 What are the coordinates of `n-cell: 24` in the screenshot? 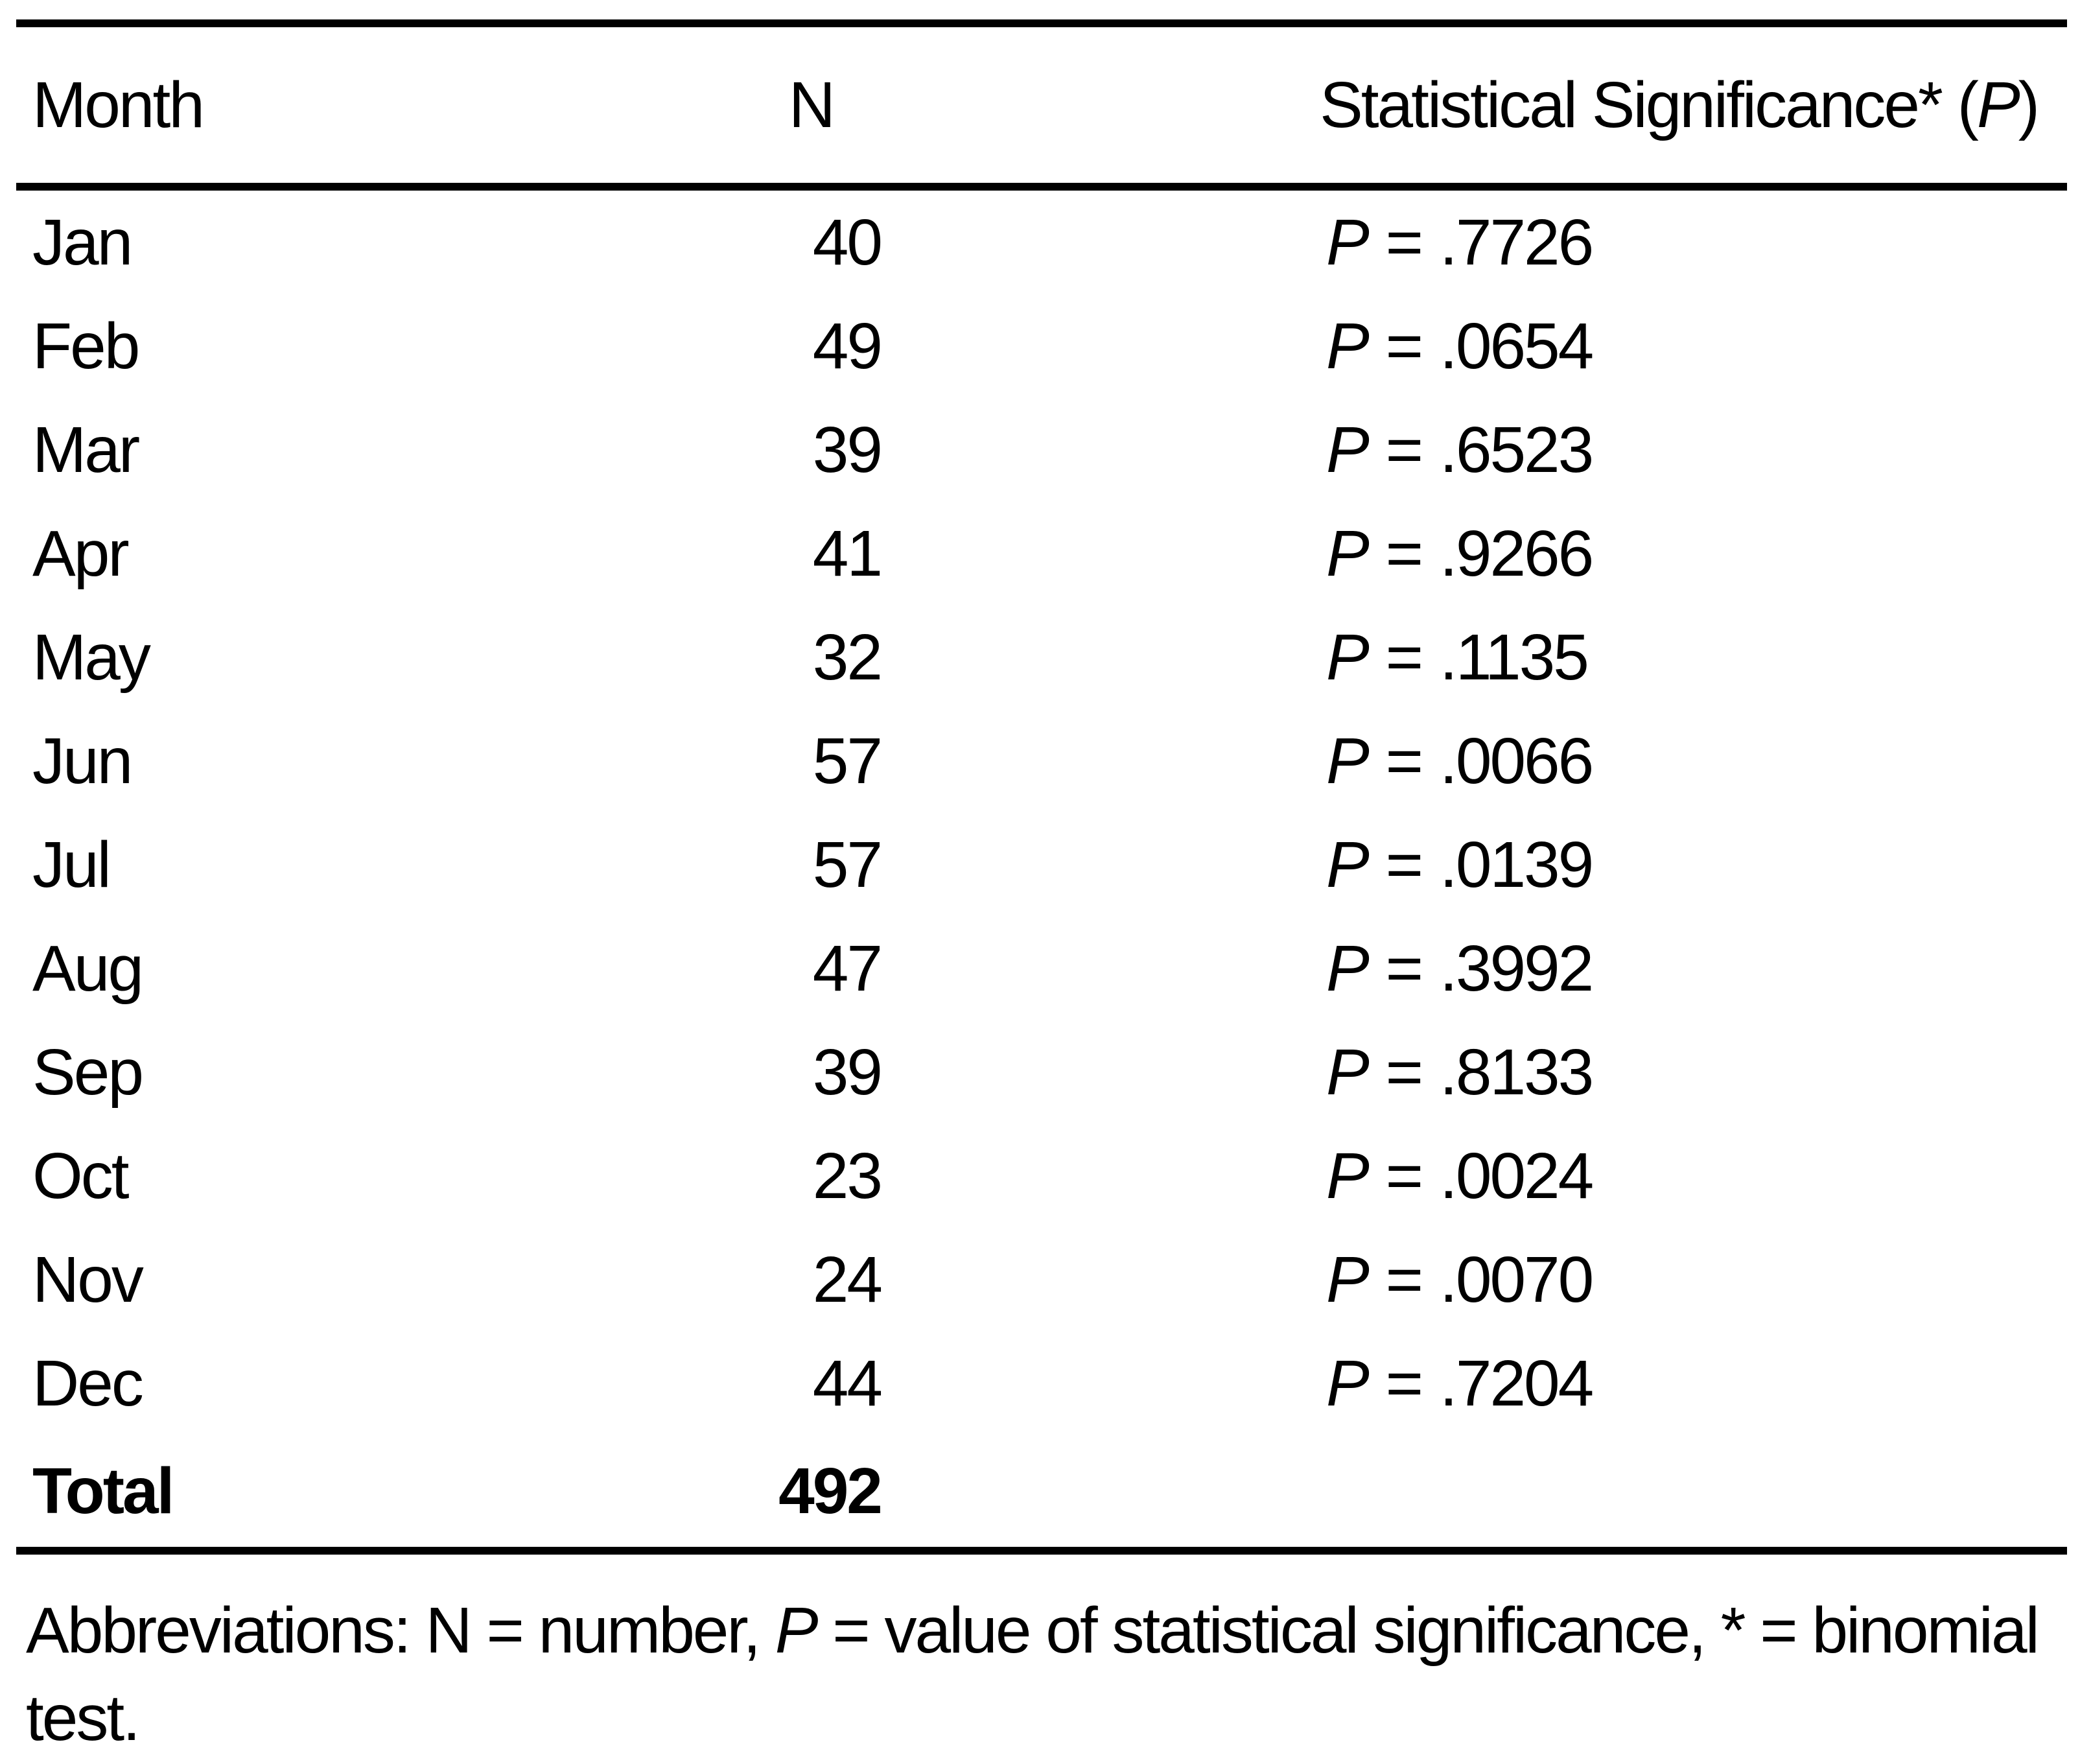 It's located at (847, 1279).